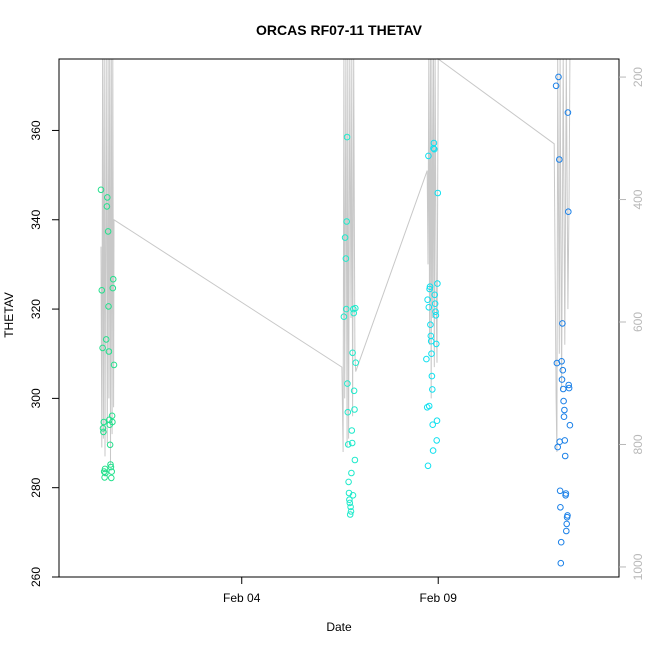 This screenshot has height=650, width=650. What do you see at coordinates (638, 199) in the screenshot?
I see `y2-tick-label: 400` at bounding box center [638, 199].